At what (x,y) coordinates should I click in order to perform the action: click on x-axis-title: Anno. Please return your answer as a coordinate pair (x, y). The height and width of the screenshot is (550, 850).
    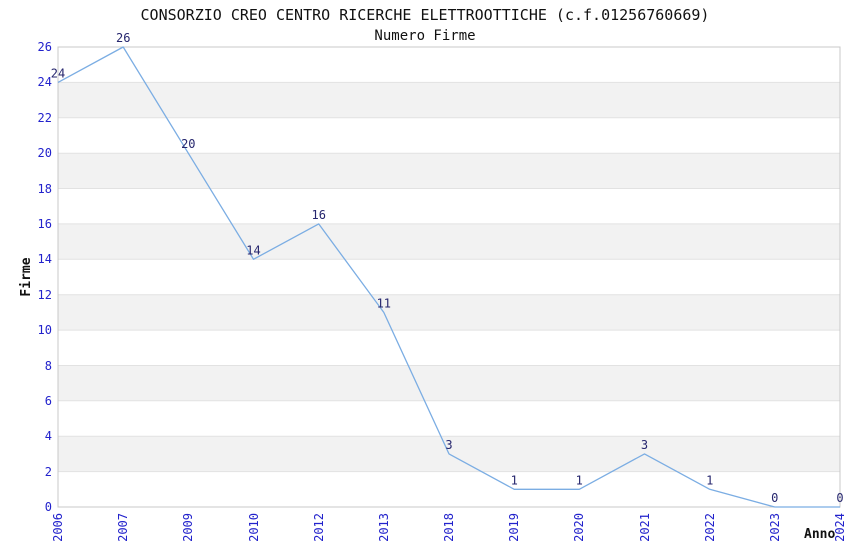
    Looking at the image, I should click on (820, 534).